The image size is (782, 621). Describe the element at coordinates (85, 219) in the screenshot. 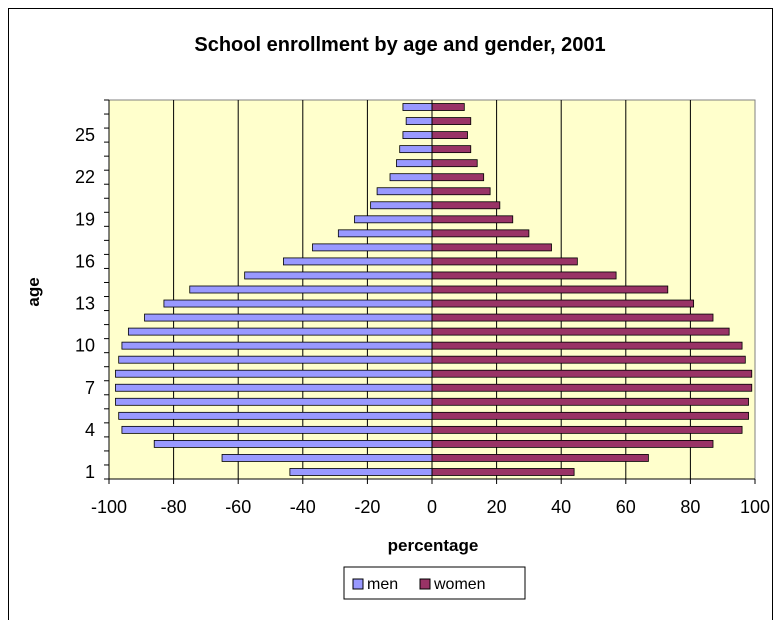

I see `y-tick-label: 19` at that location.